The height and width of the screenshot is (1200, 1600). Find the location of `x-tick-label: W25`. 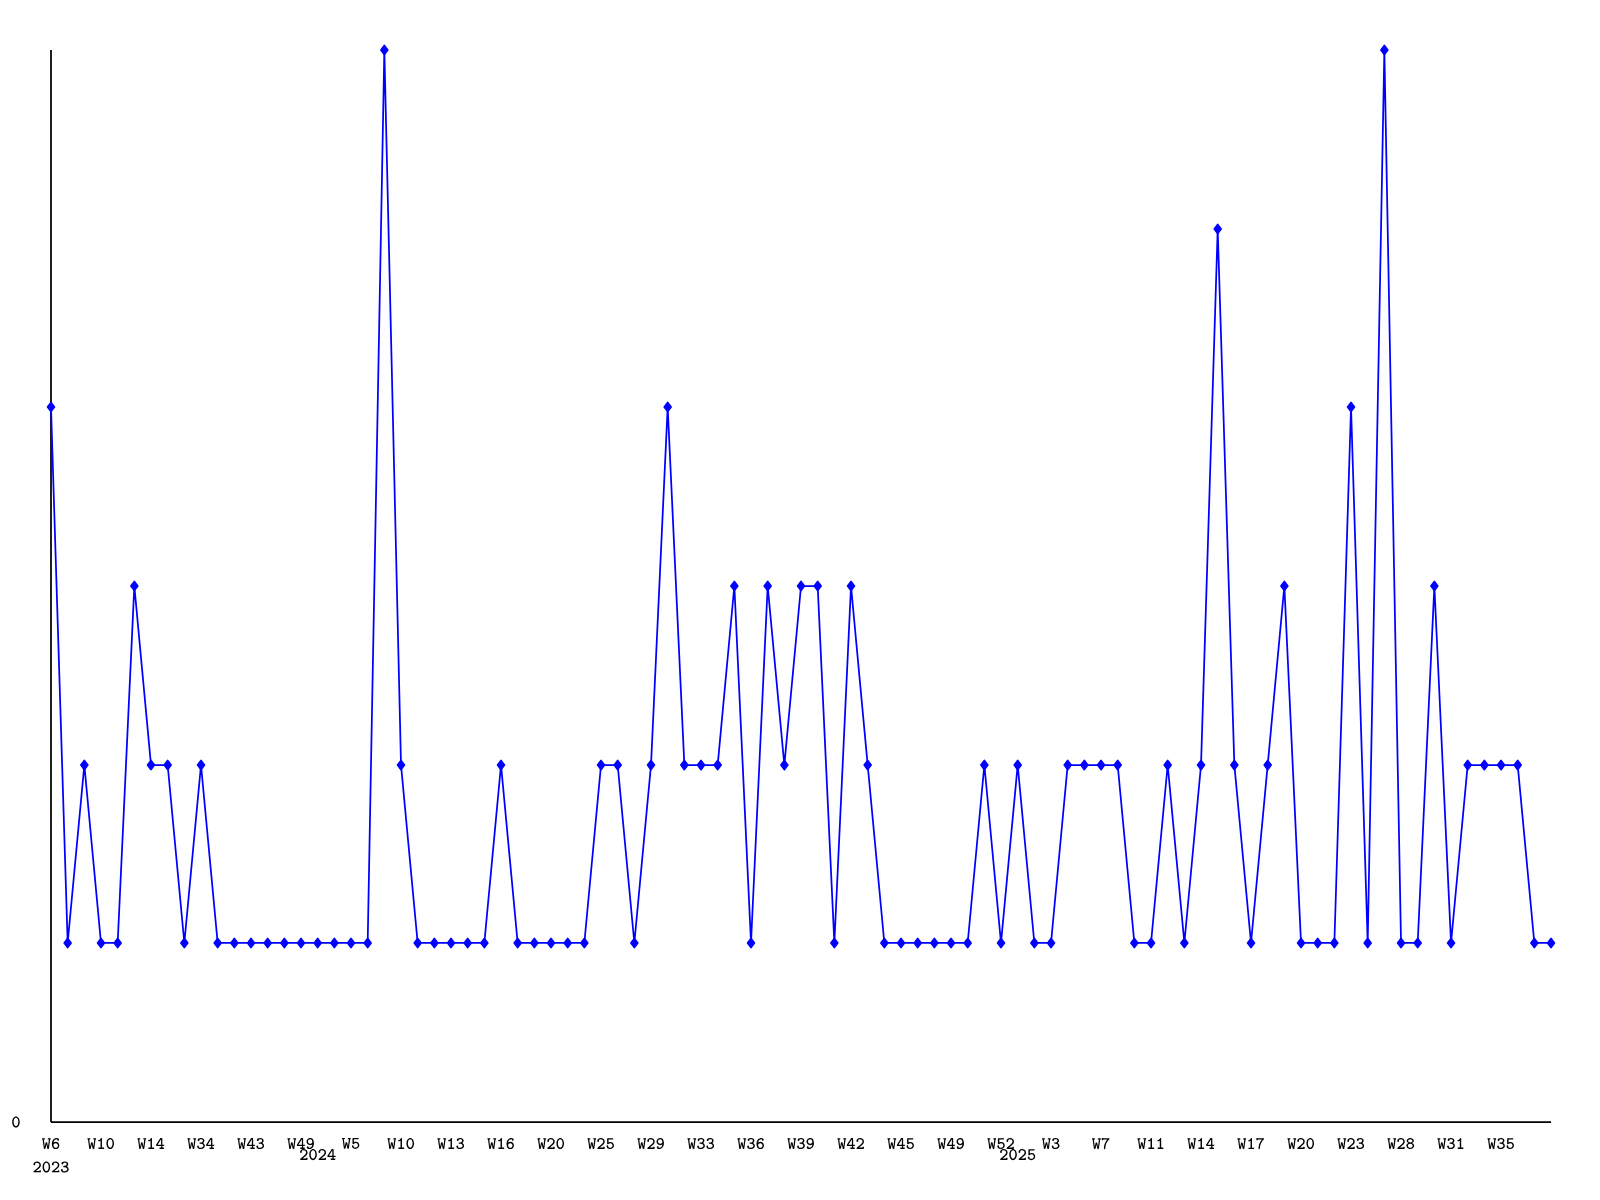

x-tick-label: W25 is located at coordinates (600, 1143).